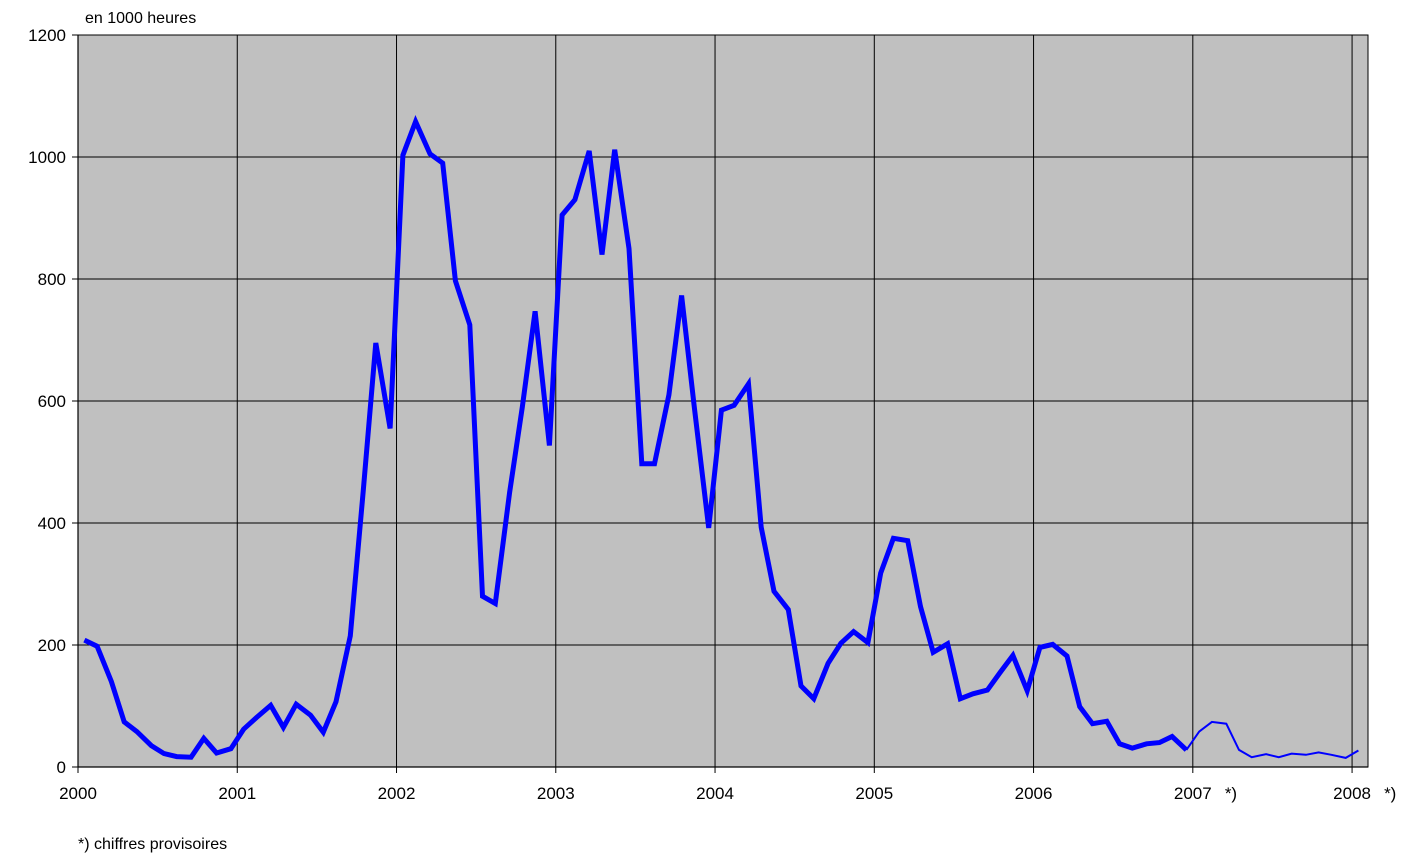 This screenshot has height=865, width=1418. What do you see at coordinates (1390, 793) in the screenshot?
I see `provisional-mark-2008: *)` at bounding box center [1390, 793].